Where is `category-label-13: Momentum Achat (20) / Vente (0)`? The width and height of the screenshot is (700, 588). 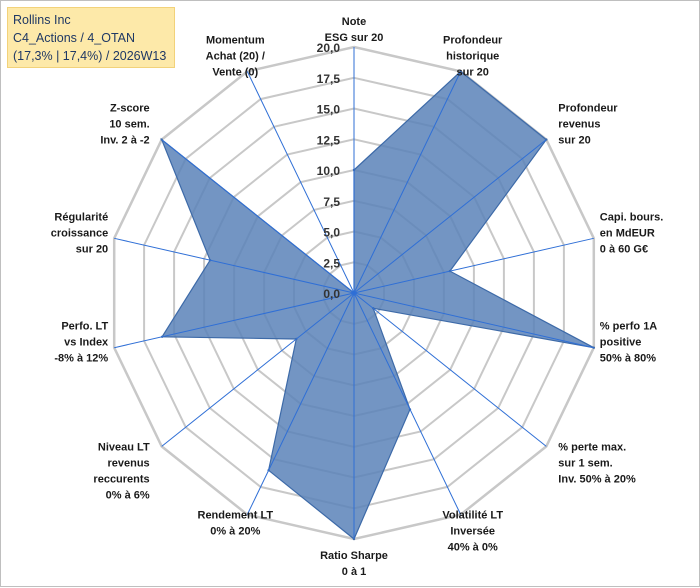 category-label-13: Momentum Achat (20) / Vente (0) is located at coordinates (235, 56).